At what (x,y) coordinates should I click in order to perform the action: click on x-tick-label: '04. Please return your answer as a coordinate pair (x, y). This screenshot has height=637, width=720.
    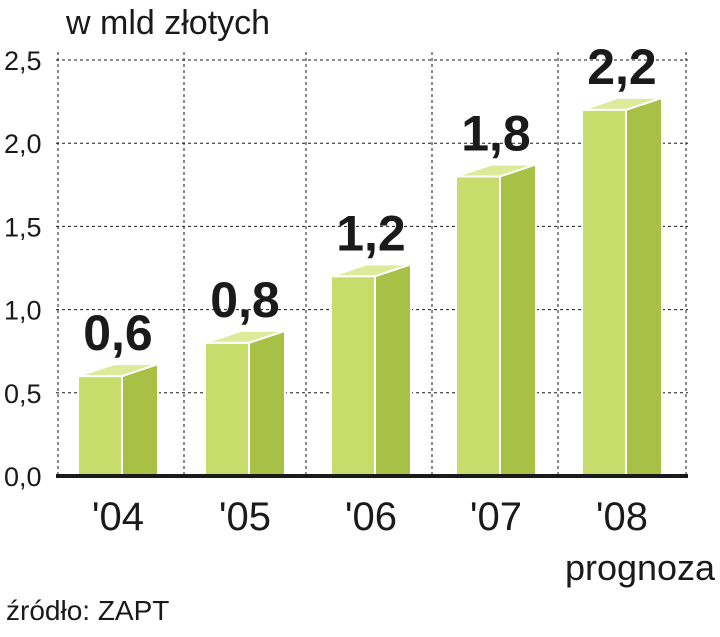
    Looking at the image, I should click on (118, 517).